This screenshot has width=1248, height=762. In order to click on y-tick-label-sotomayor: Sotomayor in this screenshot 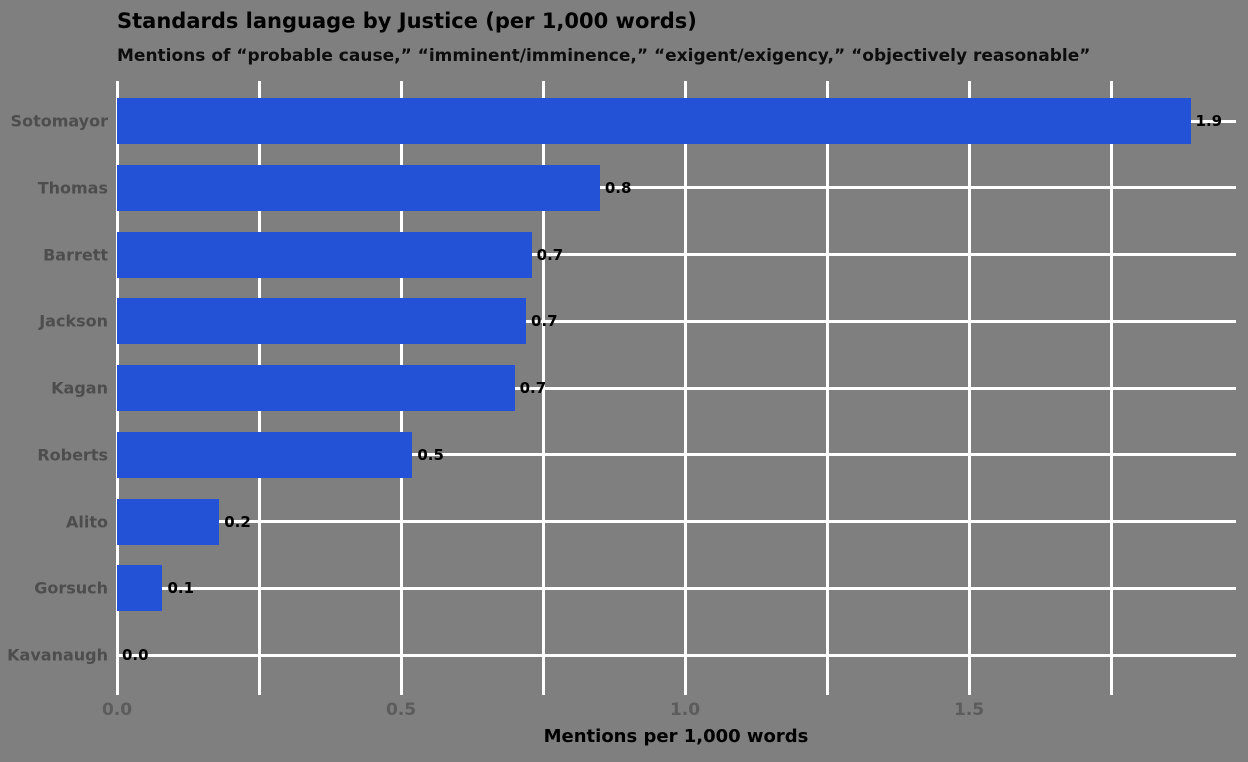, I will do `click(59, 121)`.